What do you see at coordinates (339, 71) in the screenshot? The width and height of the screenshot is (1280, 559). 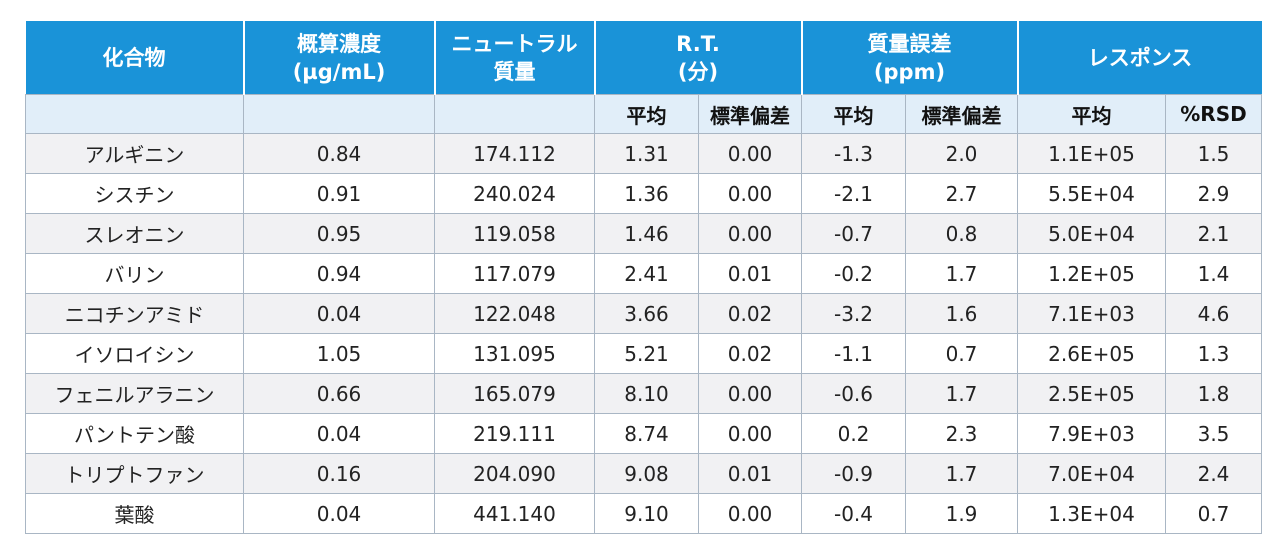 I see `col-header-concentration-line2: (µg/mL)` at bounding box center [339, 71].